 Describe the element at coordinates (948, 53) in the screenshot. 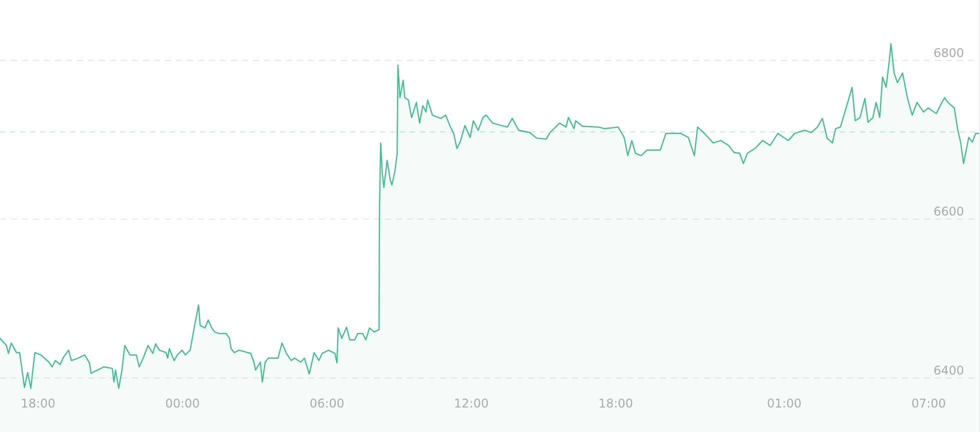

I see `y-tick-label: 6800` at that location.